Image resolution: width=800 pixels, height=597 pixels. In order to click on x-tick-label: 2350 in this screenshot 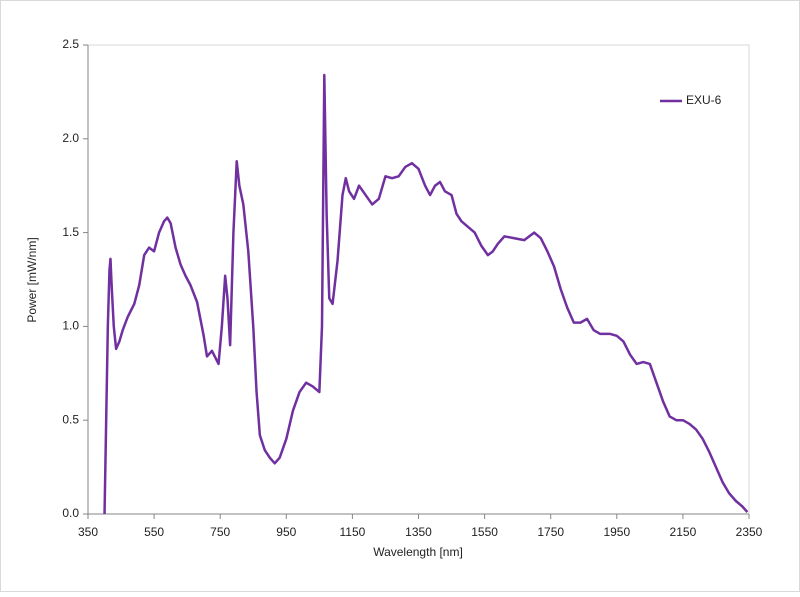, I will do `click(749, 532)`.